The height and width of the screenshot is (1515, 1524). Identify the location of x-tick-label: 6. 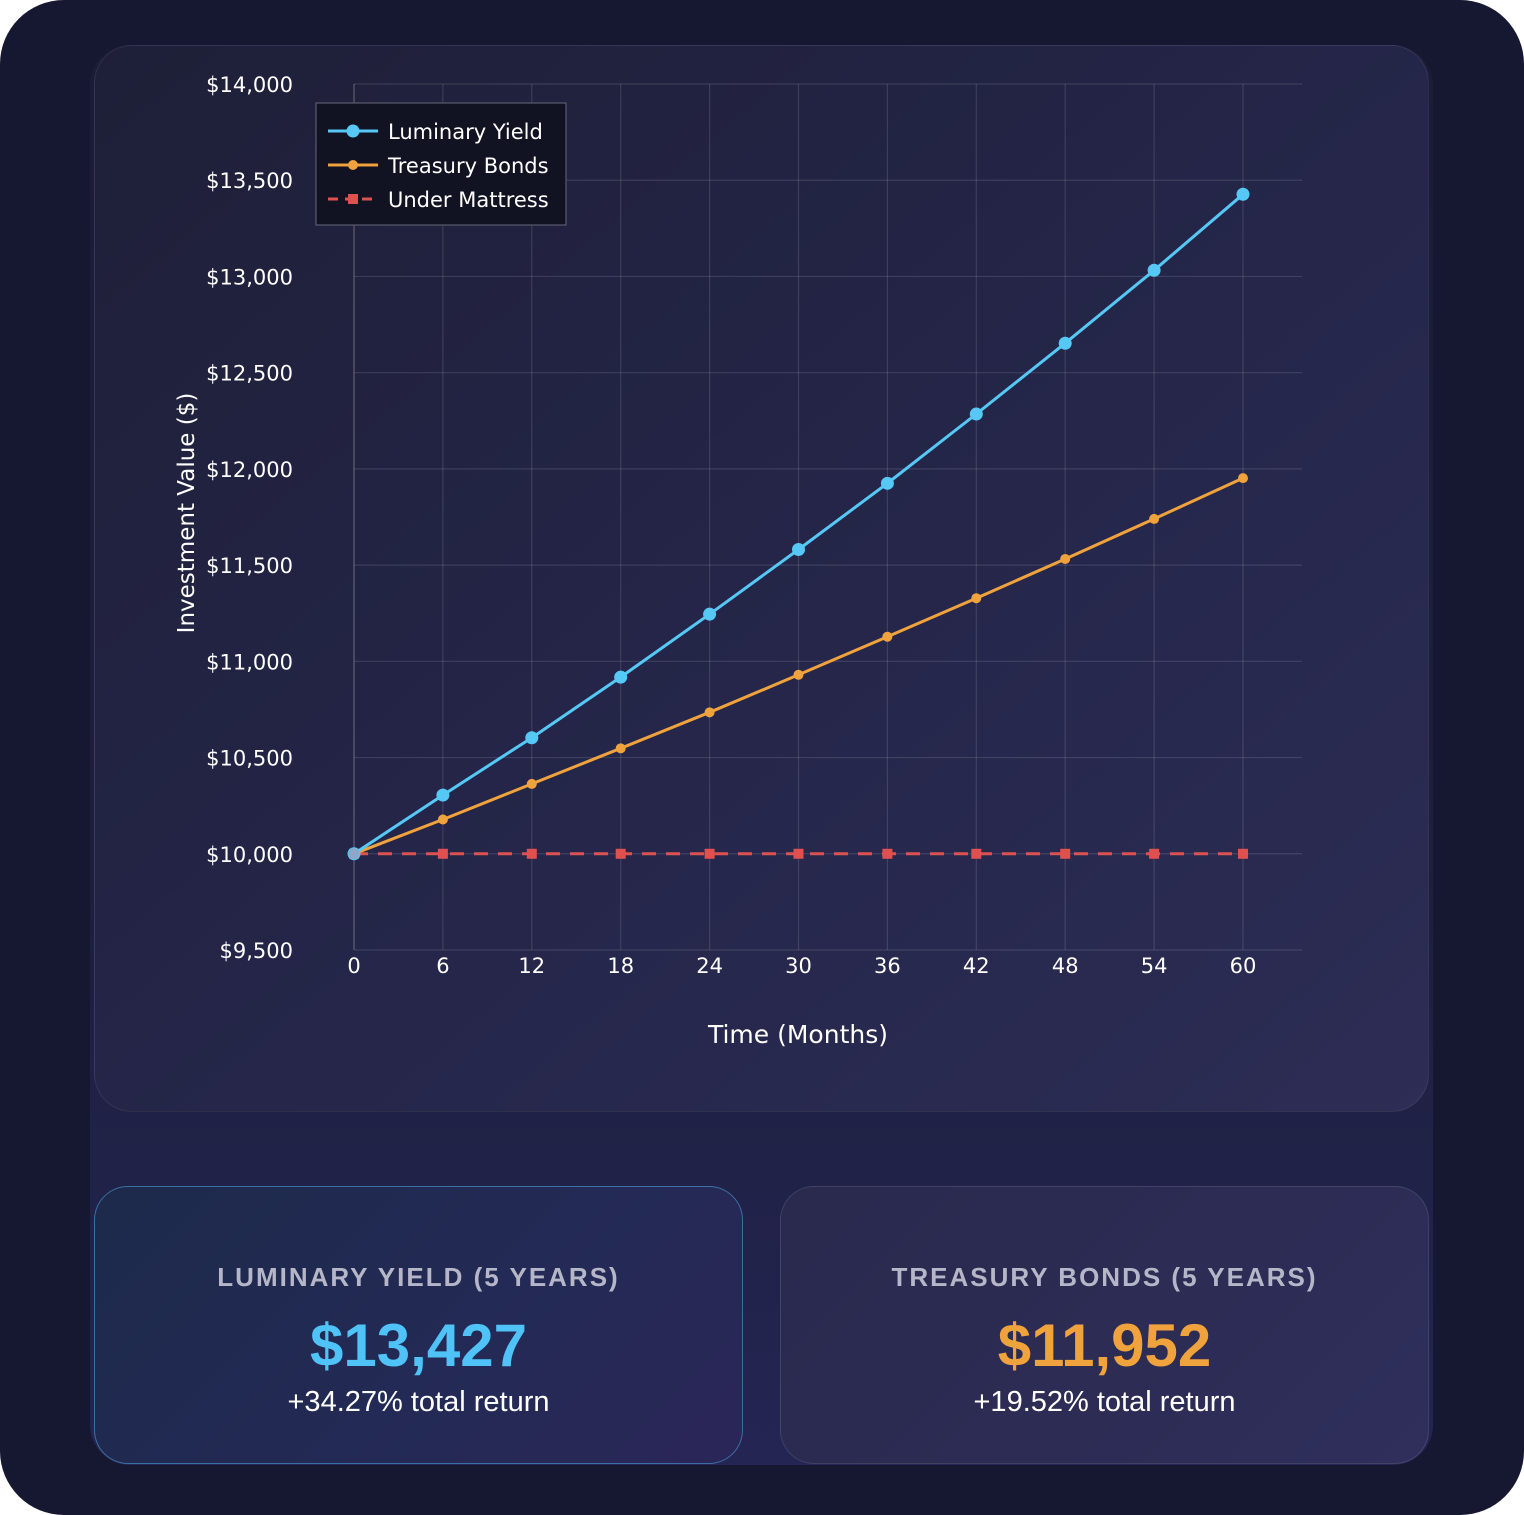
(442, 966).